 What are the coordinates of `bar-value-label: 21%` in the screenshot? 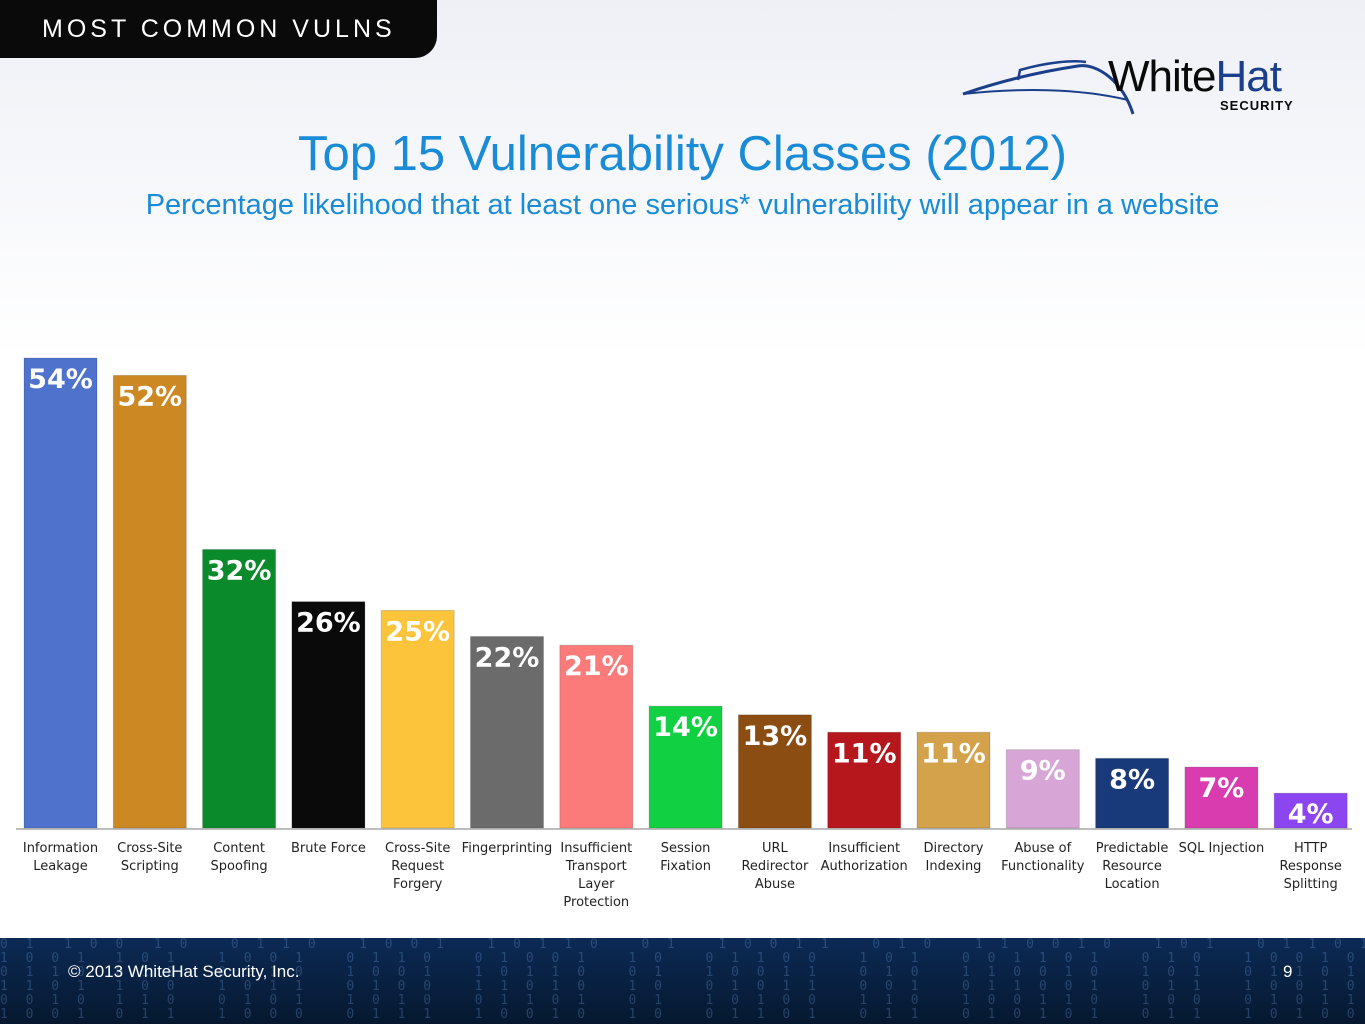 It's located at (596, 666).